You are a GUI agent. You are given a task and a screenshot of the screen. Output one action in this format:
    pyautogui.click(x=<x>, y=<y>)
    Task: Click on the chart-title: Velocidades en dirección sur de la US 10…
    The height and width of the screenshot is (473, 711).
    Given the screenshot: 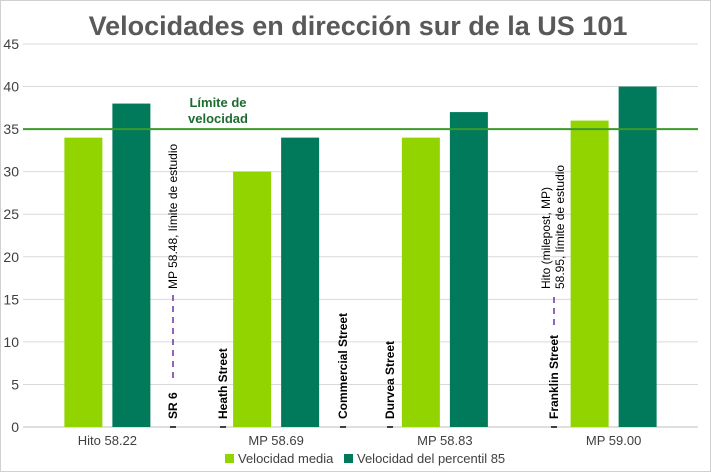 What is the action you would take?
    pyautogui.click(x=358, y=26)
    